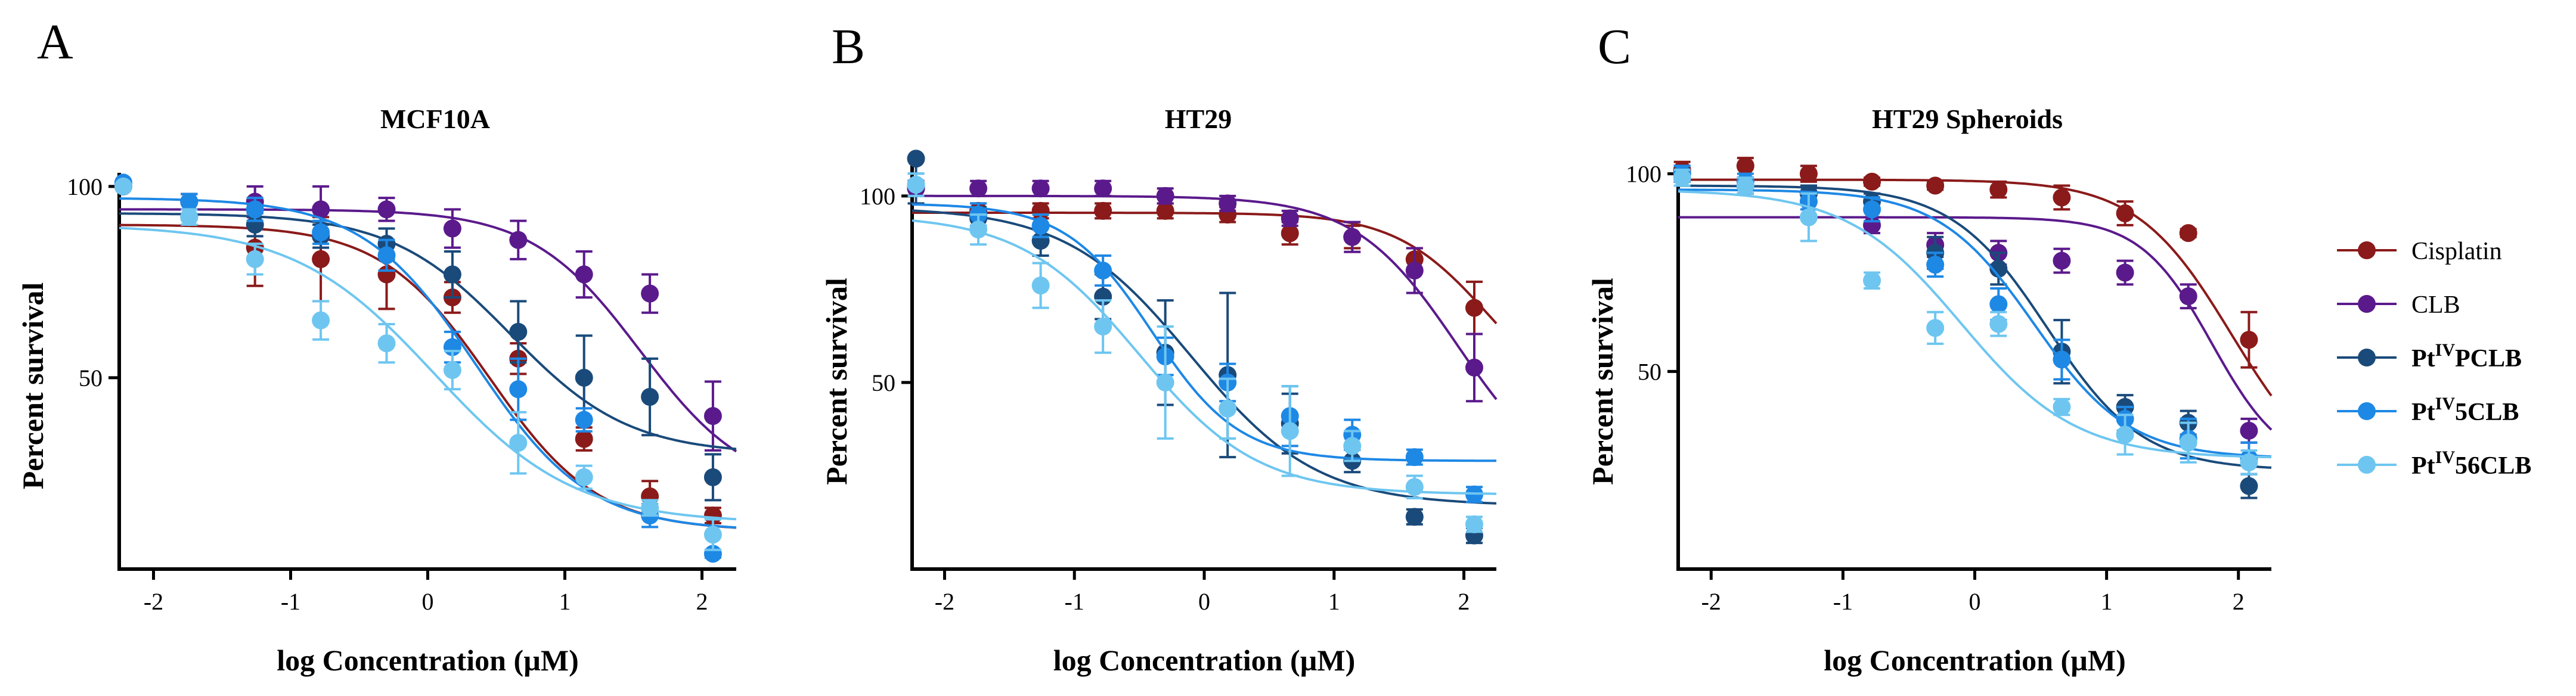 The image size is (2576, 696). What do you see at coordinates (435, 119) in the screenshot?
I see `chart-title-mcf10a: MCF10A` at bounding box center [435, 119].